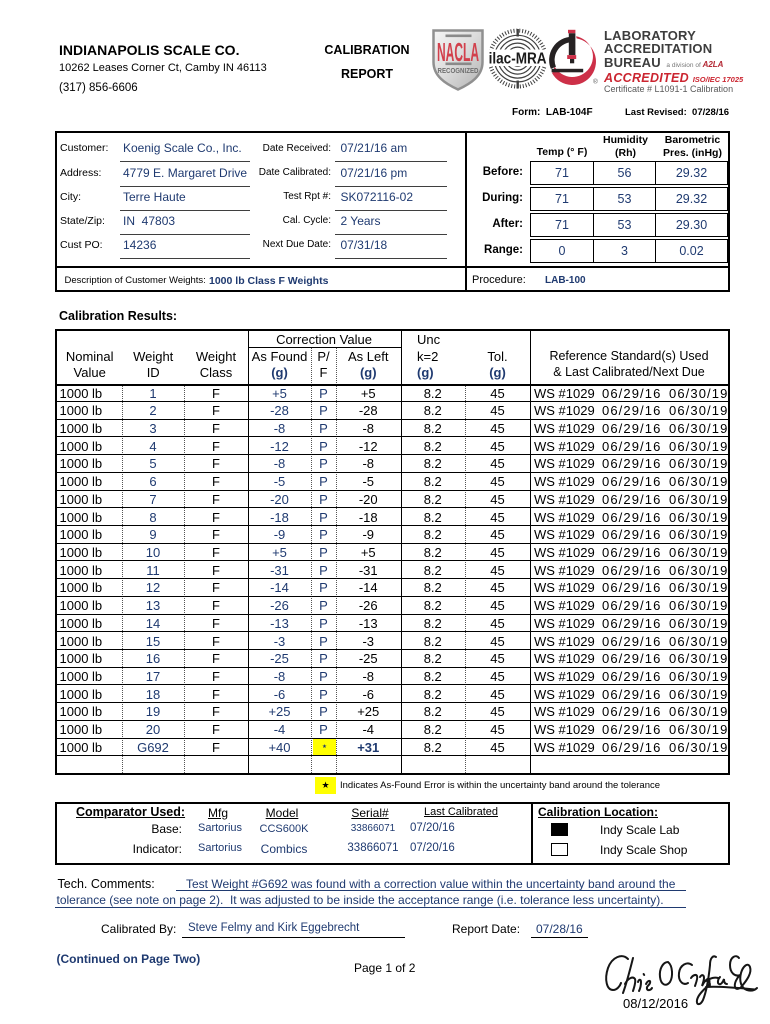 The height and width of the screenshot is (1024, 770). What do you see at coordinates (518, 59) in the screenshot?
I see `svg-text: ilac-MRA` at bounding box center [518, 59].